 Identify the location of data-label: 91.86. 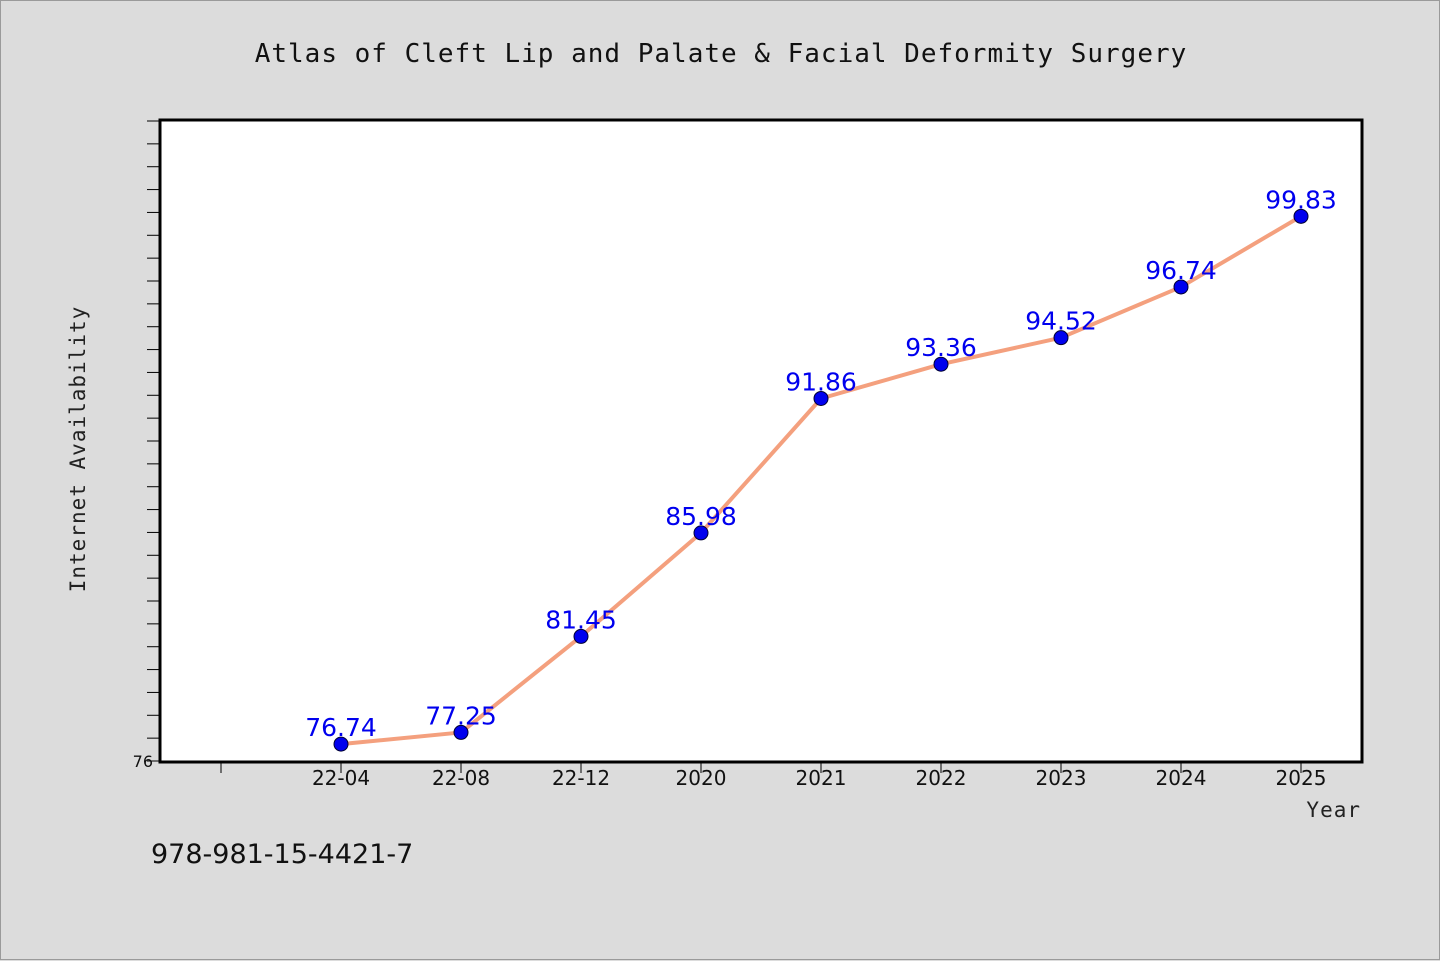
(821, 381).